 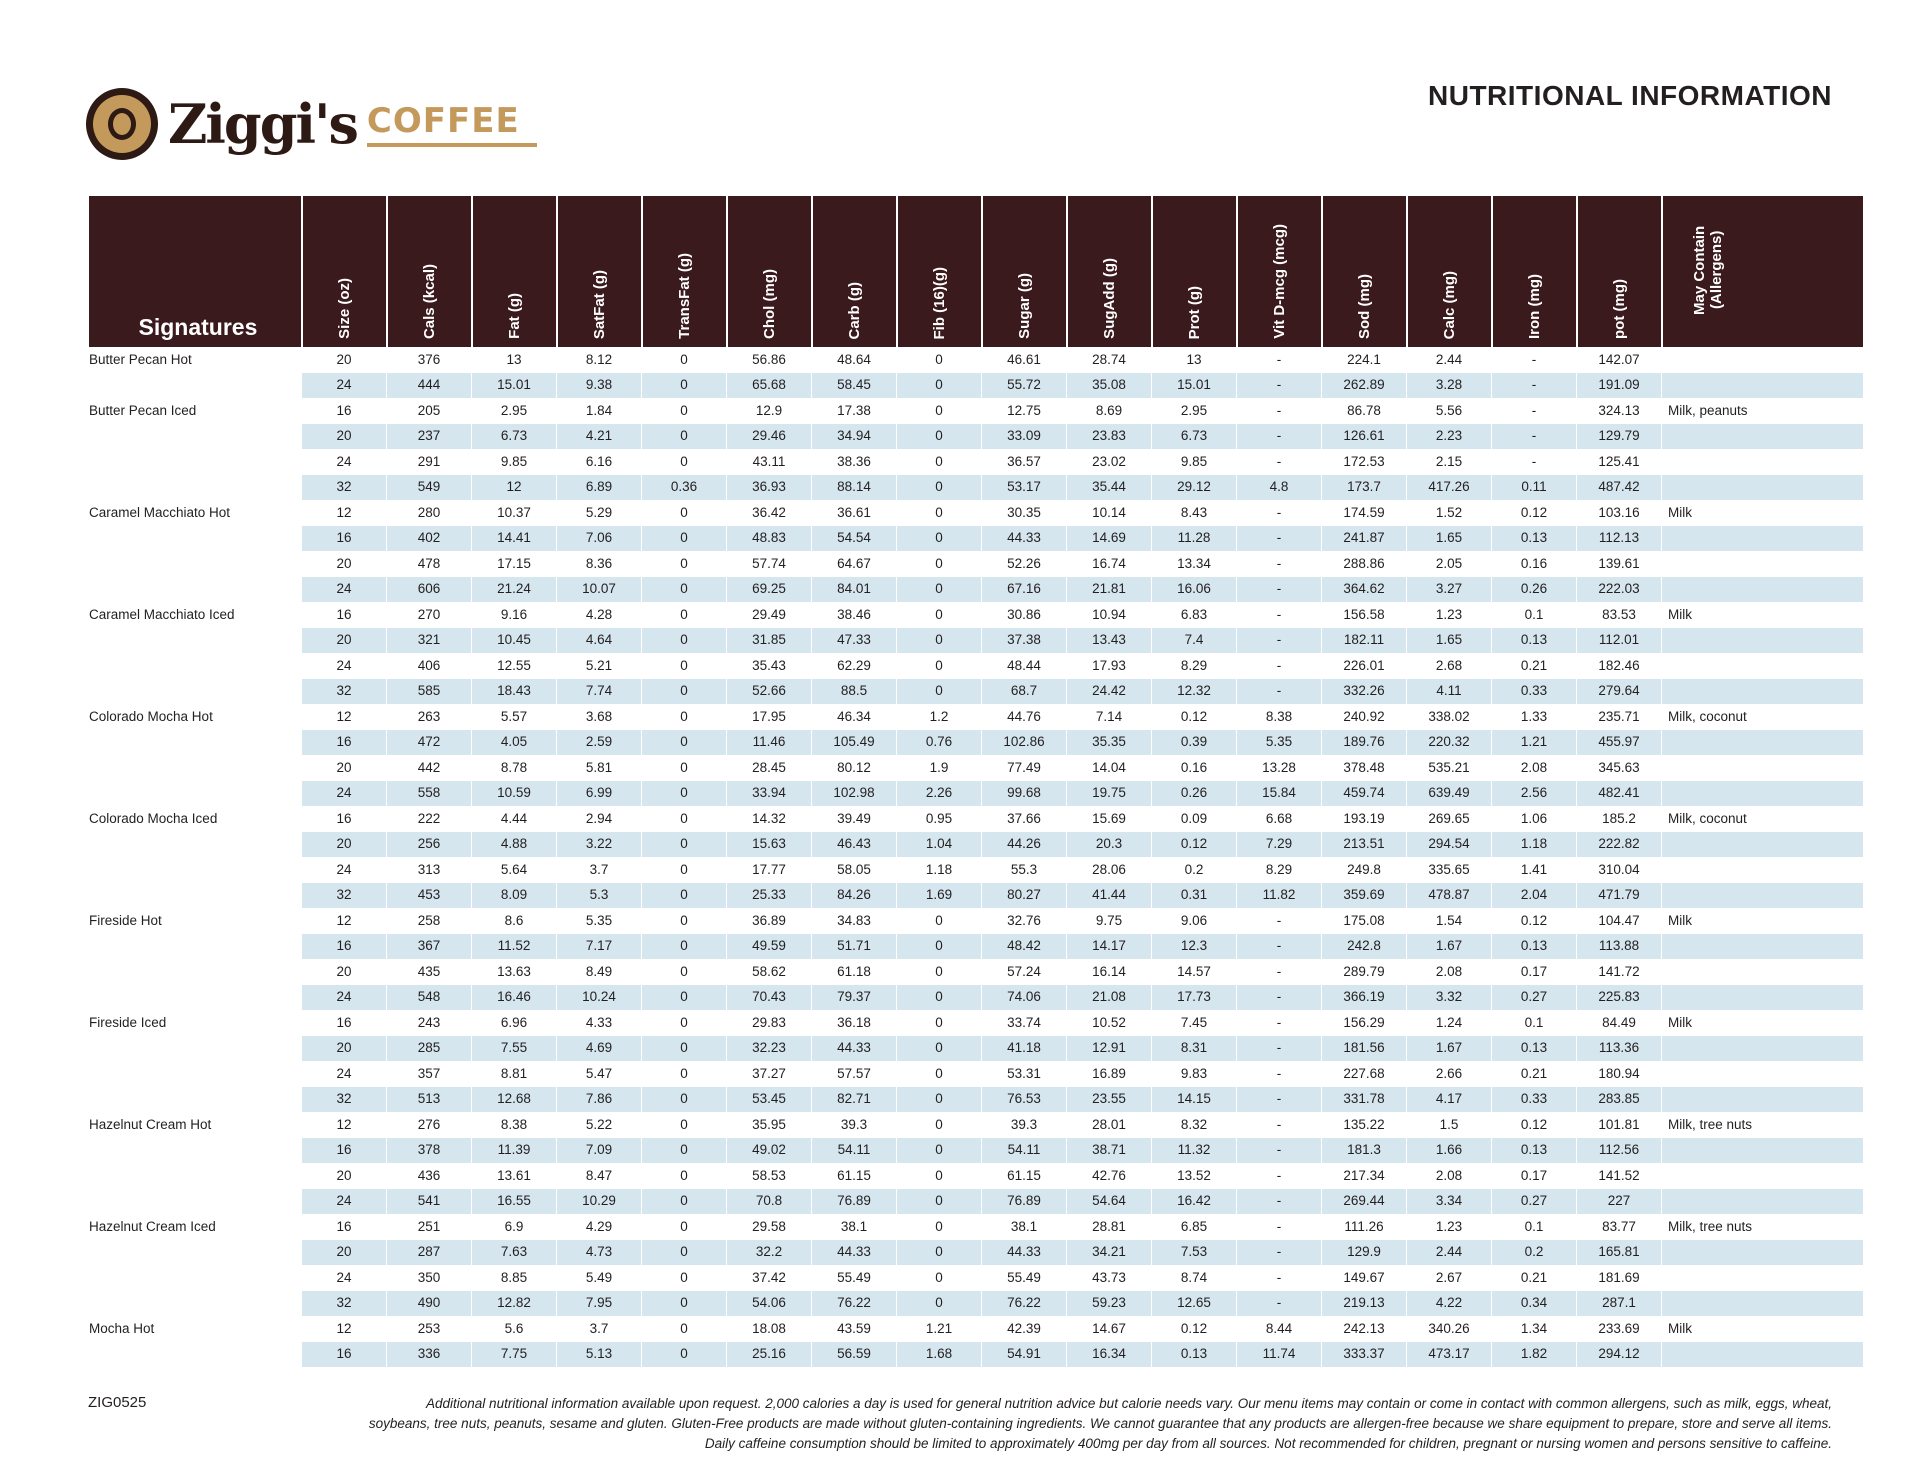 I want to click on value-cell: 4.21, so click(x=599, y=436).